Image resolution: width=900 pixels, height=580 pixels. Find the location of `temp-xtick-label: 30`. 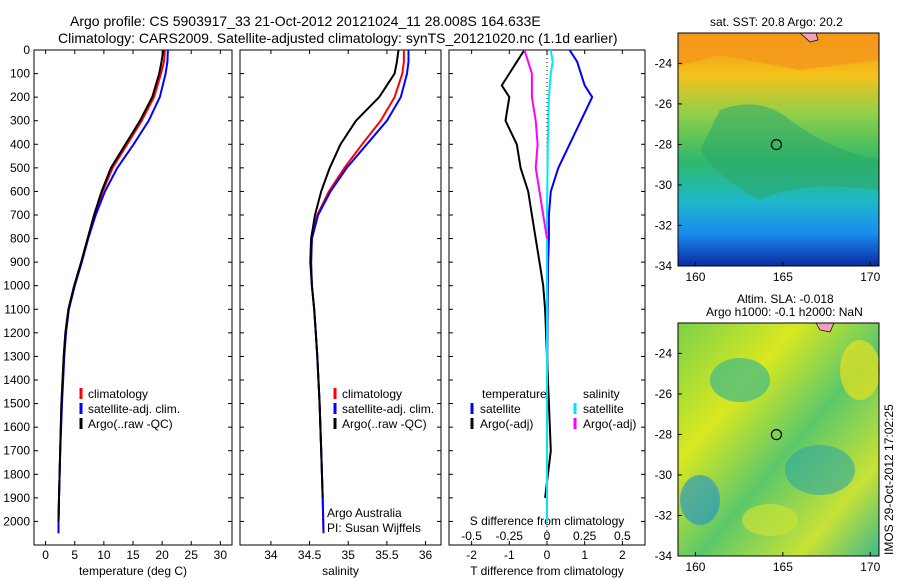

temp-xtick-label: 30 is located at coordinates (221, 555).